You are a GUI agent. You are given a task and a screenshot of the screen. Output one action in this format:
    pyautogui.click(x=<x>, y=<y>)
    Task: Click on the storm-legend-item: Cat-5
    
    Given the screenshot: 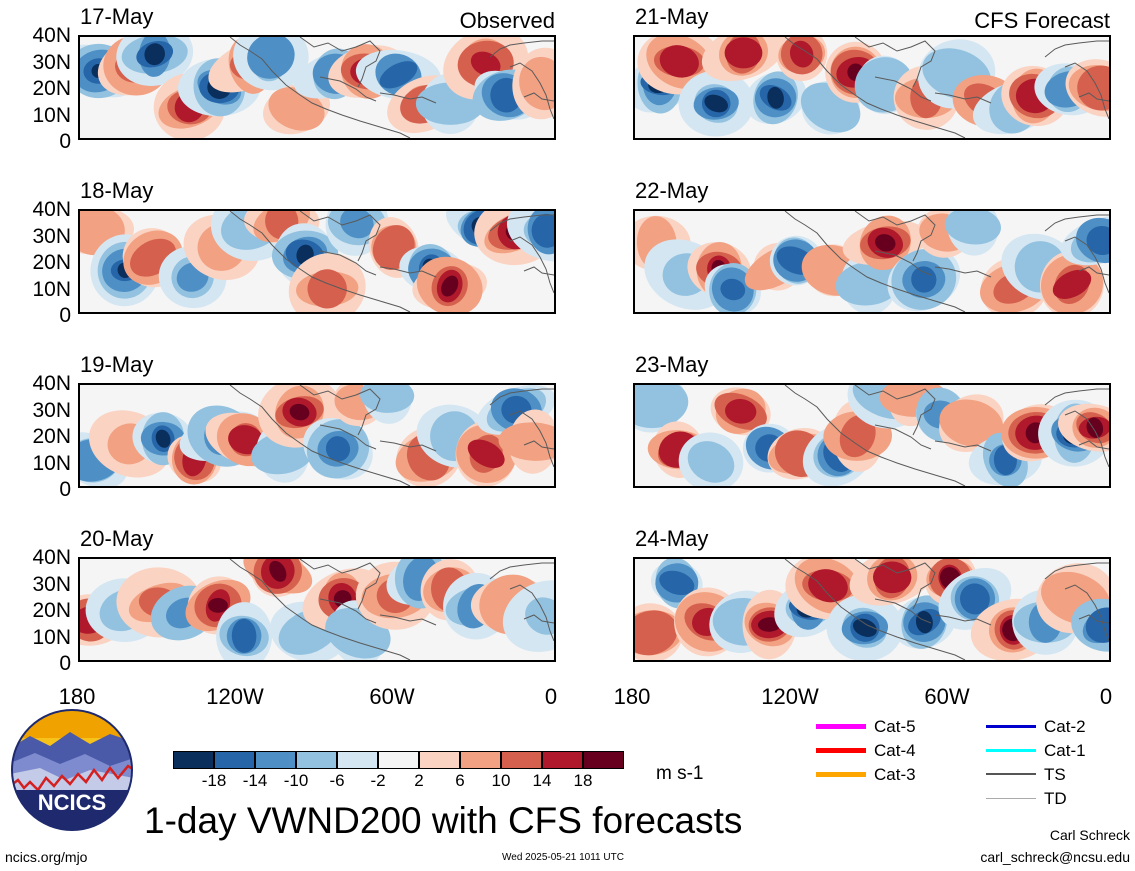 What is the action you would take?
    pyautogui.click(x=876, y=727)
    